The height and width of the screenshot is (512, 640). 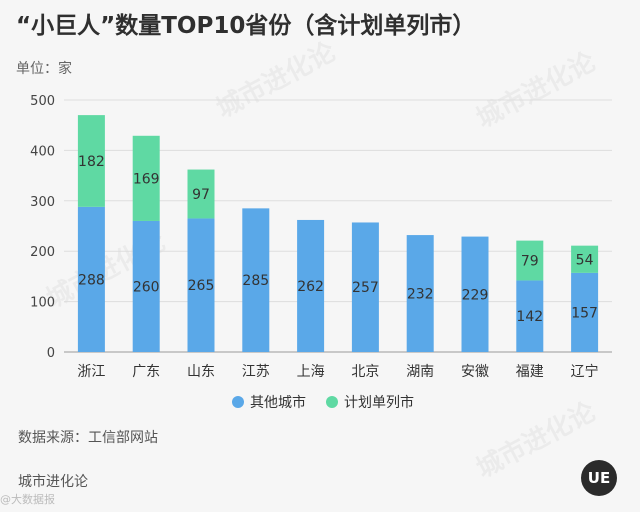 I want to click on x-tick-label: 湖南, so click(x=420, y=372).